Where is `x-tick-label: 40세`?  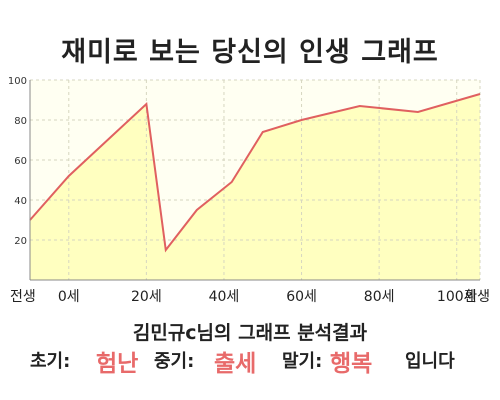
x-tick-label: 40세 is located at coordinates (224, 297).